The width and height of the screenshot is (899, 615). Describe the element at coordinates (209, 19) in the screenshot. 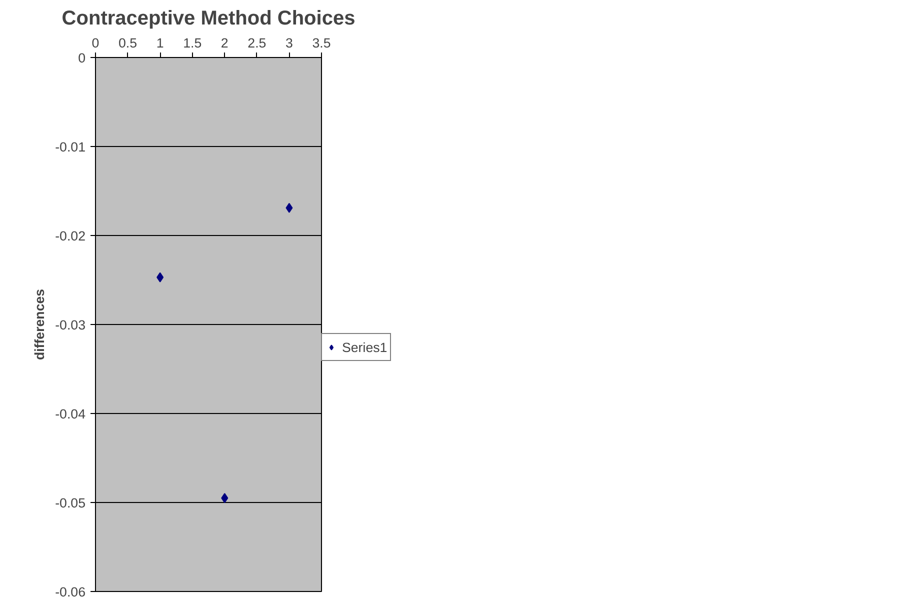

I see `chart-title: Contraceptive Method Choices` at that location.